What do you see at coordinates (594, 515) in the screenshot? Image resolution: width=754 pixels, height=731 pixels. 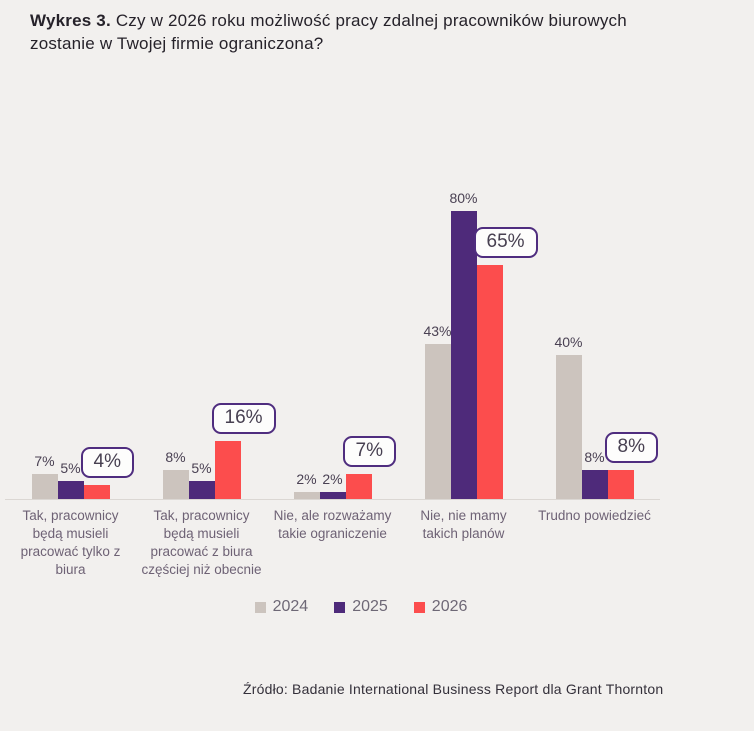 I see `category-label-5: Trudno powiedzieć` at bounding box center [594, 515].